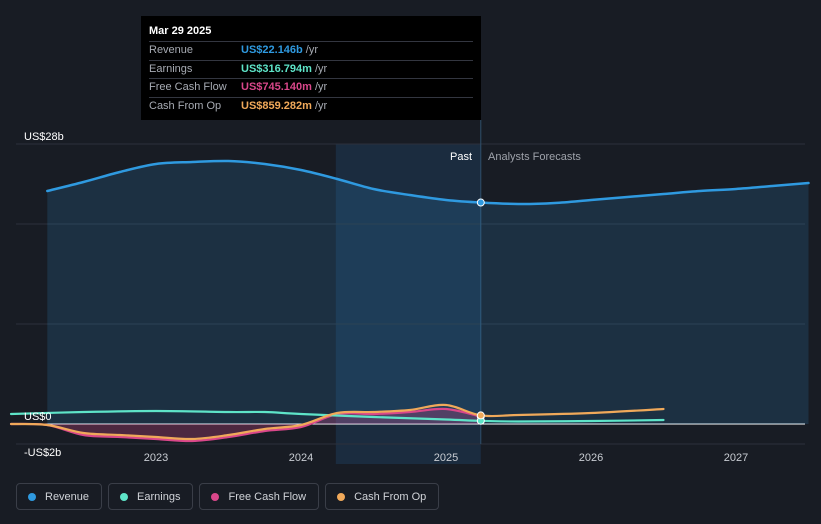  What do you see at coordinates (159, 496) in the screenshot?
I see `legend-label: Earnings` at bounding box center [159, 496].